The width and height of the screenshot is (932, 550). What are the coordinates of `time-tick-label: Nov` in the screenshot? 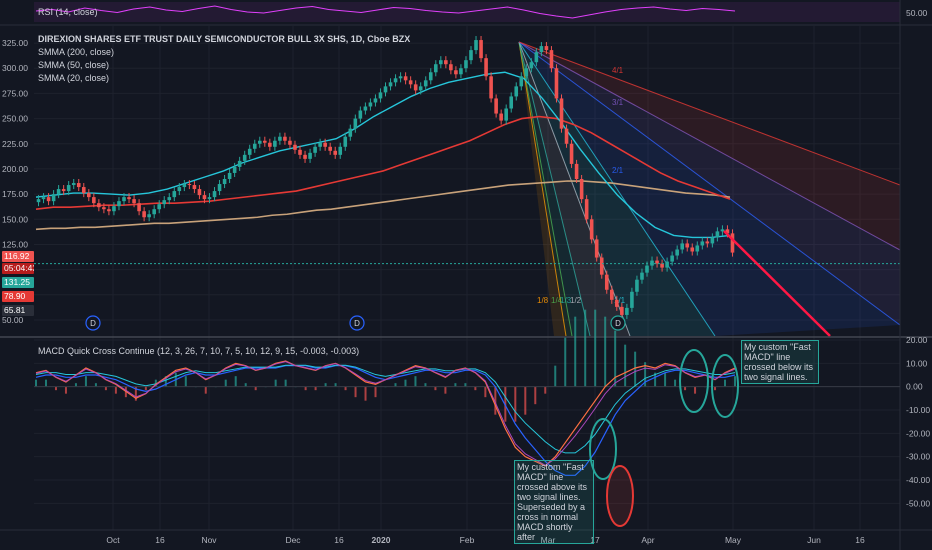 It's located at (209, 540).